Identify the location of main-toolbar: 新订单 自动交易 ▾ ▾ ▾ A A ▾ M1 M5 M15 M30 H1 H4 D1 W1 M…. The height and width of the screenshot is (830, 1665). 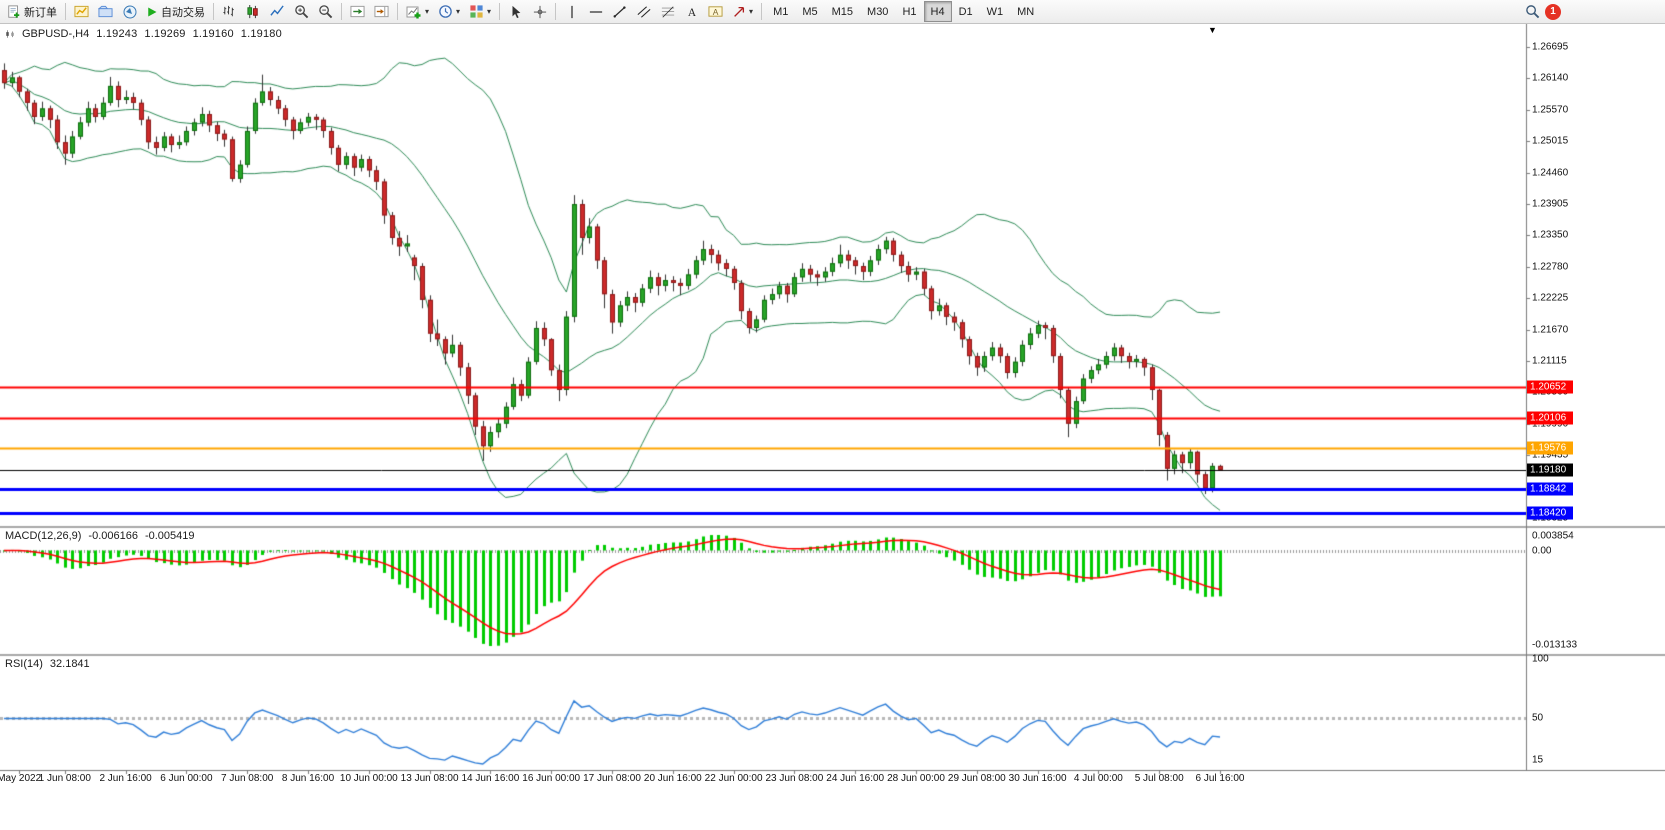
(832, 12).